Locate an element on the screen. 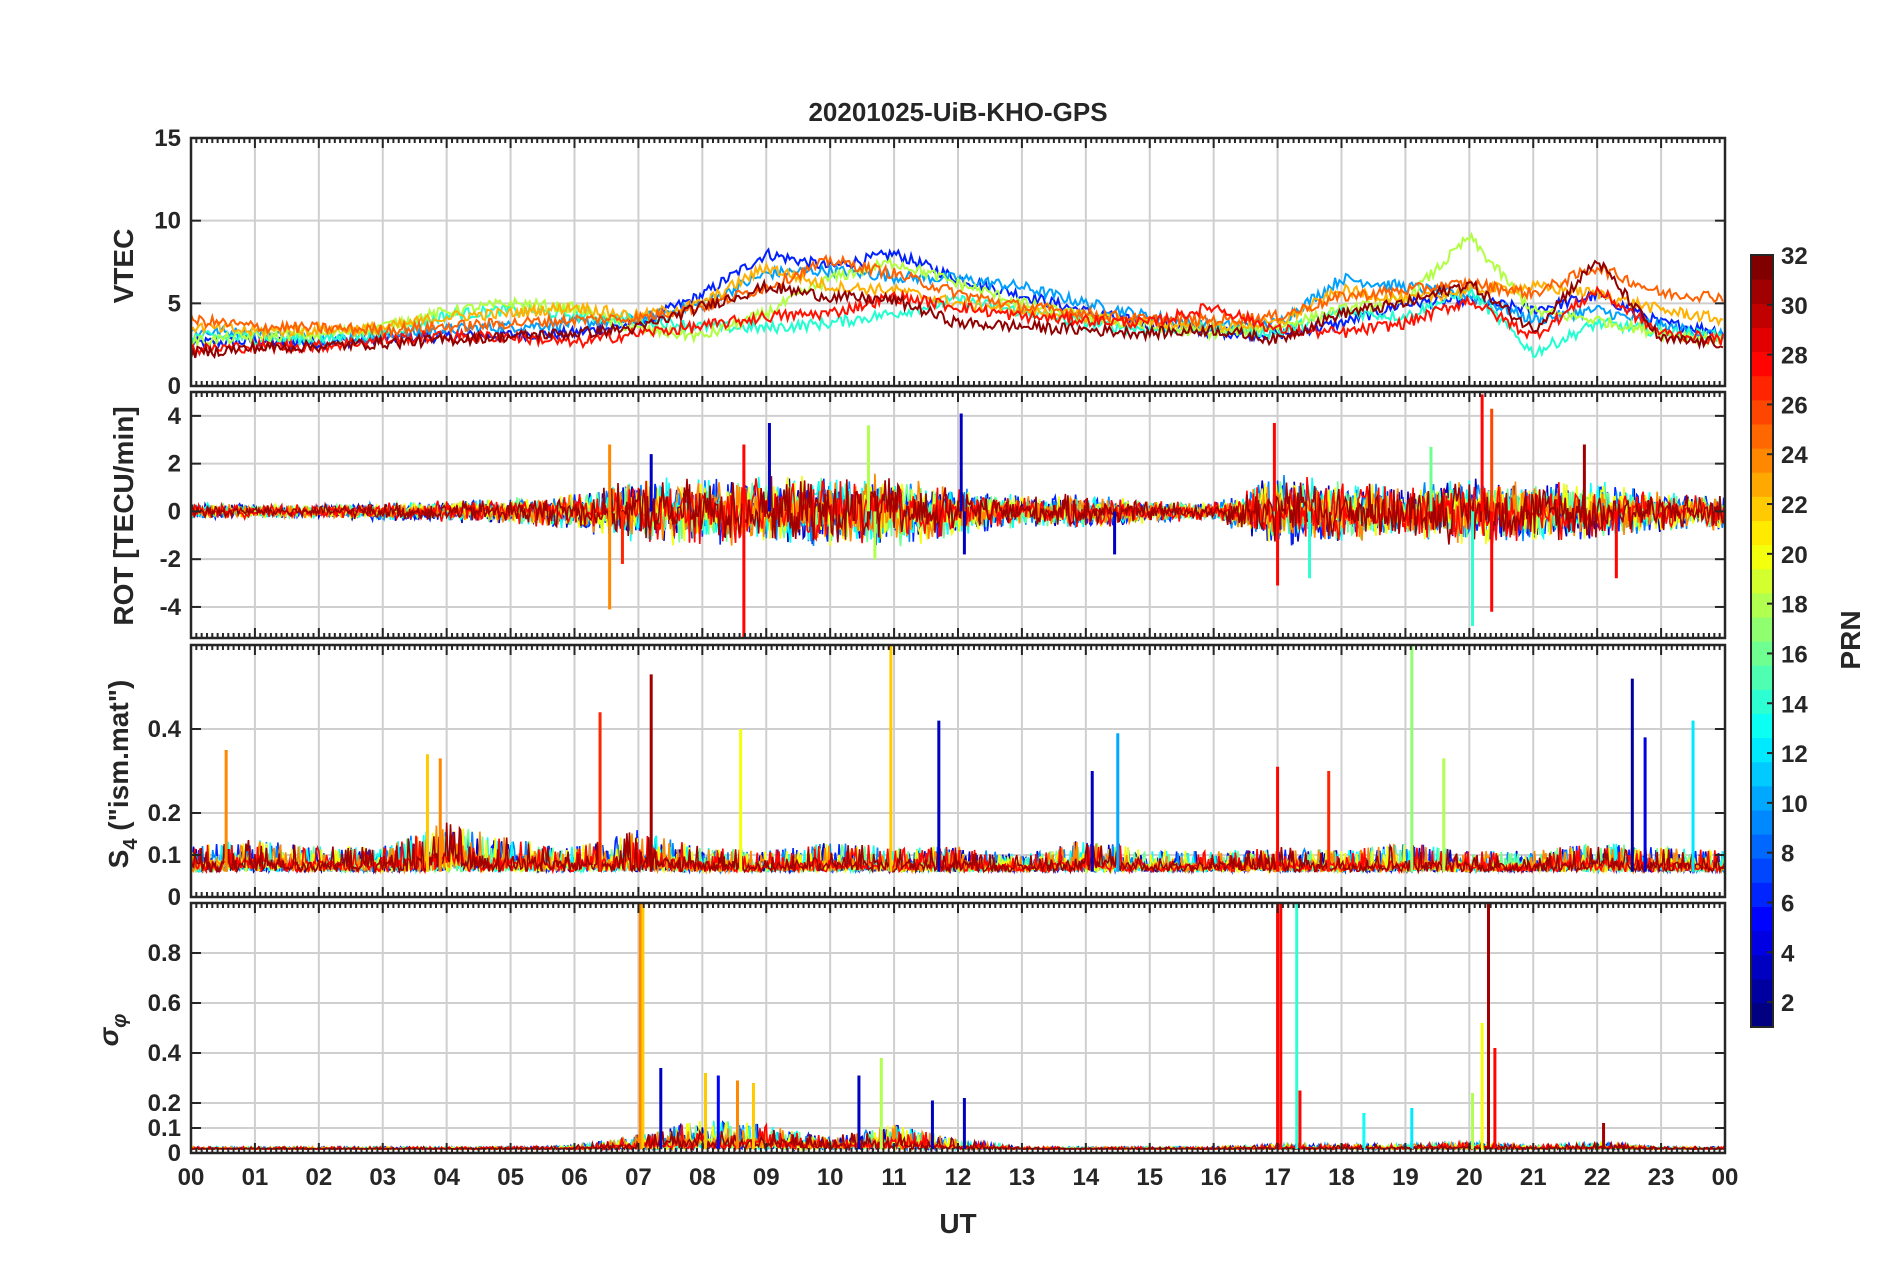 The height and width of the screenshot is (1272, 1902). y-tick-label: 0.8 is located at coordinates (164, 953).